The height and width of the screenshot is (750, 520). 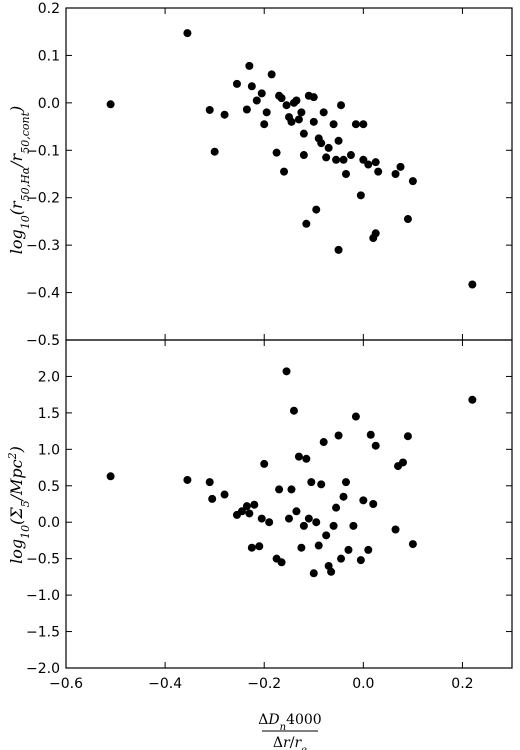 What do you see at coordinates (43, 294) in the screenshot?
I see `top-y-tick-label: −0.4` at bounding box center [43, 294].